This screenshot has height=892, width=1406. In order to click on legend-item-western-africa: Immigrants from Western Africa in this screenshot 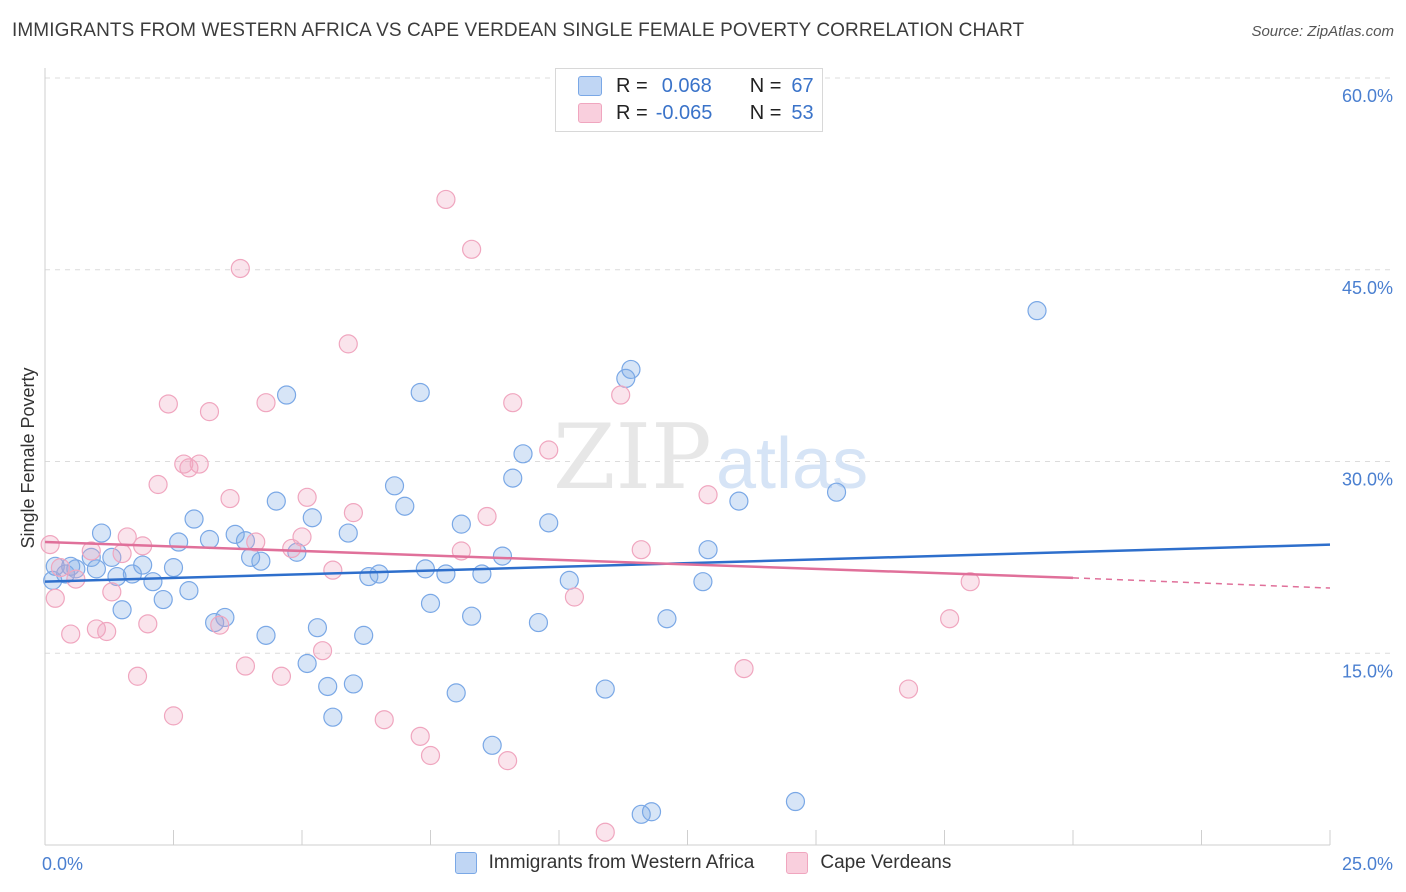, I will do `click(604, 863)`.